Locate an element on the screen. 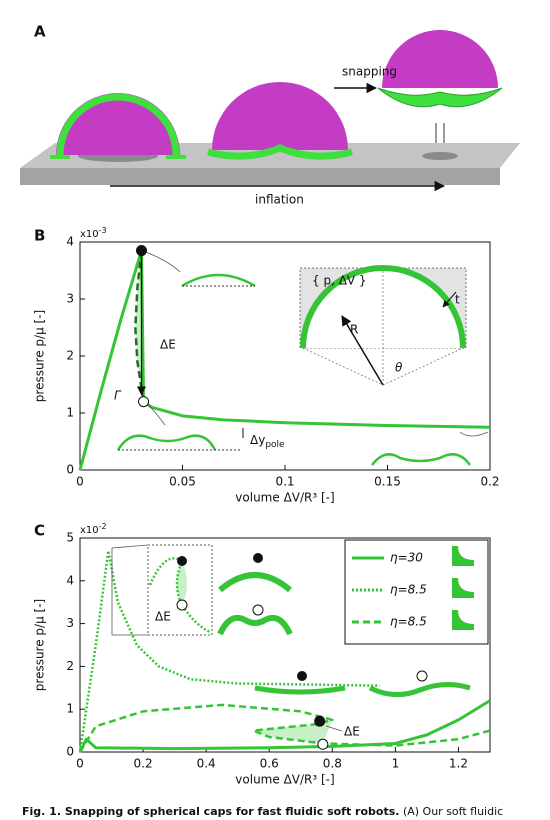 Image resolution: width=550 pixels, height=820 pixels. x-tick-label: 0.05 is located at coordinates (182, 482).